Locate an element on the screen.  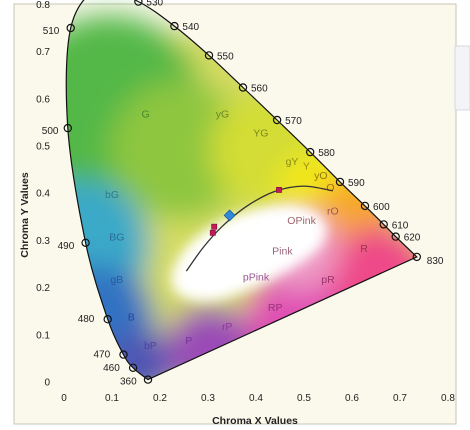
wavelength-label-620: 620 is located at coordinates (412, 238).